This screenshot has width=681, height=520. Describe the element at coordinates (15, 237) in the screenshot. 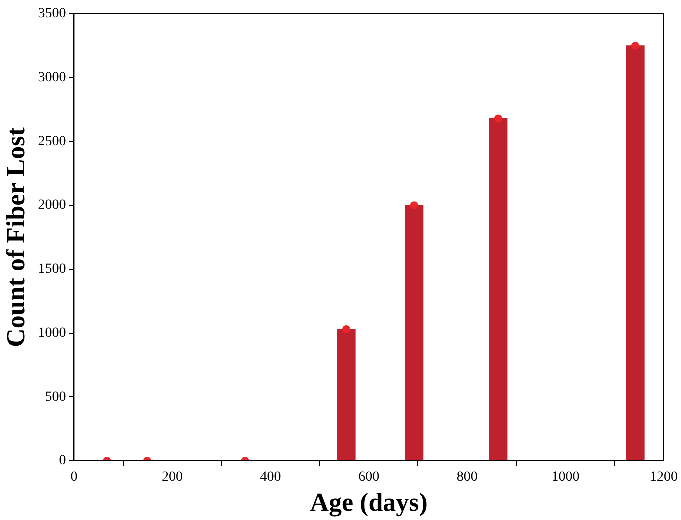

I see `y-axis-title: Count of Fiber Lost` at that location.